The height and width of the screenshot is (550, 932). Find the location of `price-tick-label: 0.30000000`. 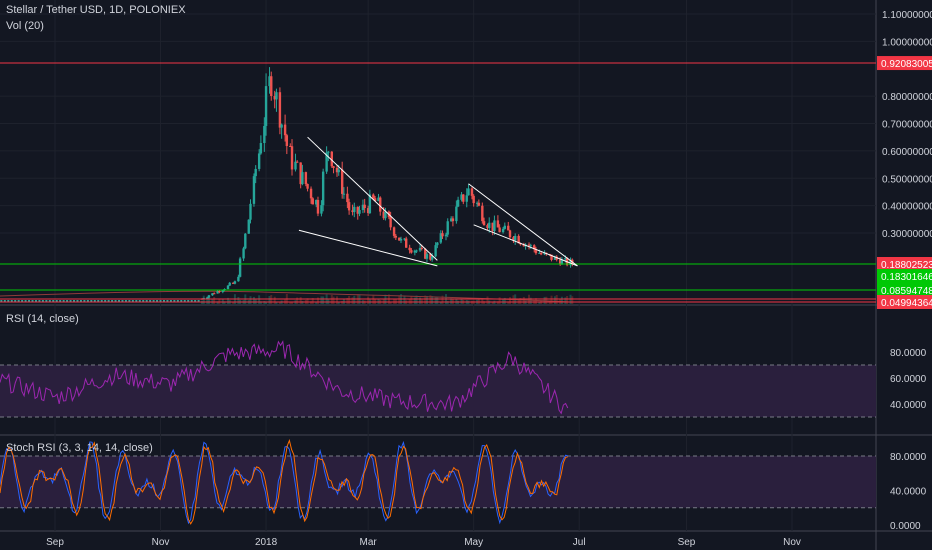

price-tick-label: 0.30000000 is located at coordinates (907, 234).